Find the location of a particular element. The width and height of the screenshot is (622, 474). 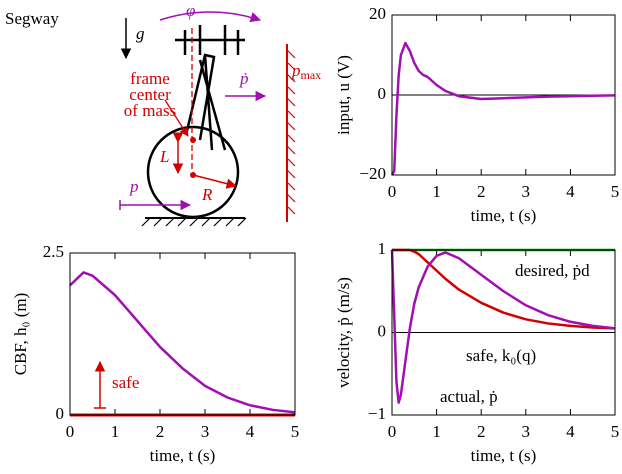

pdot-label: ṗ is located at coordinates (244, 78).